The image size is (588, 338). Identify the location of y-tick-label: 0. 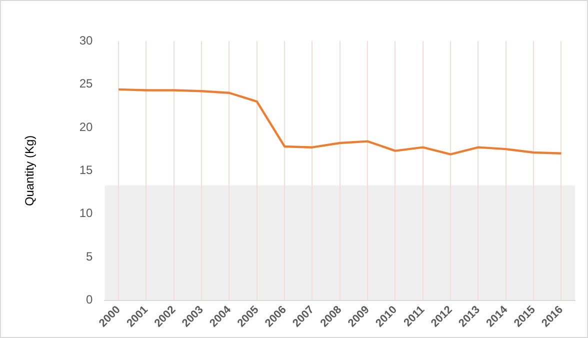
(90, 299).